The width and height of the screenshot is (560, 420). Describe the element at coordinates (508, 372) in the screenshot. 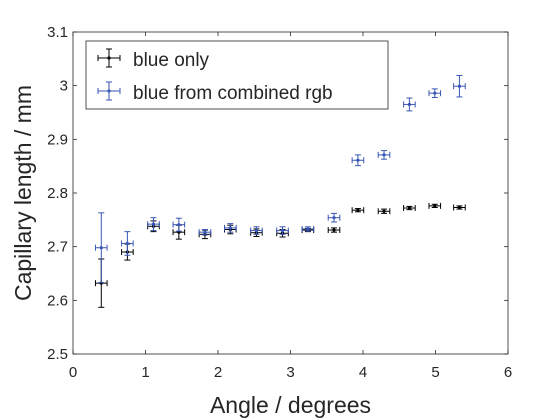

I see `x-tick-label: 6` at that location.